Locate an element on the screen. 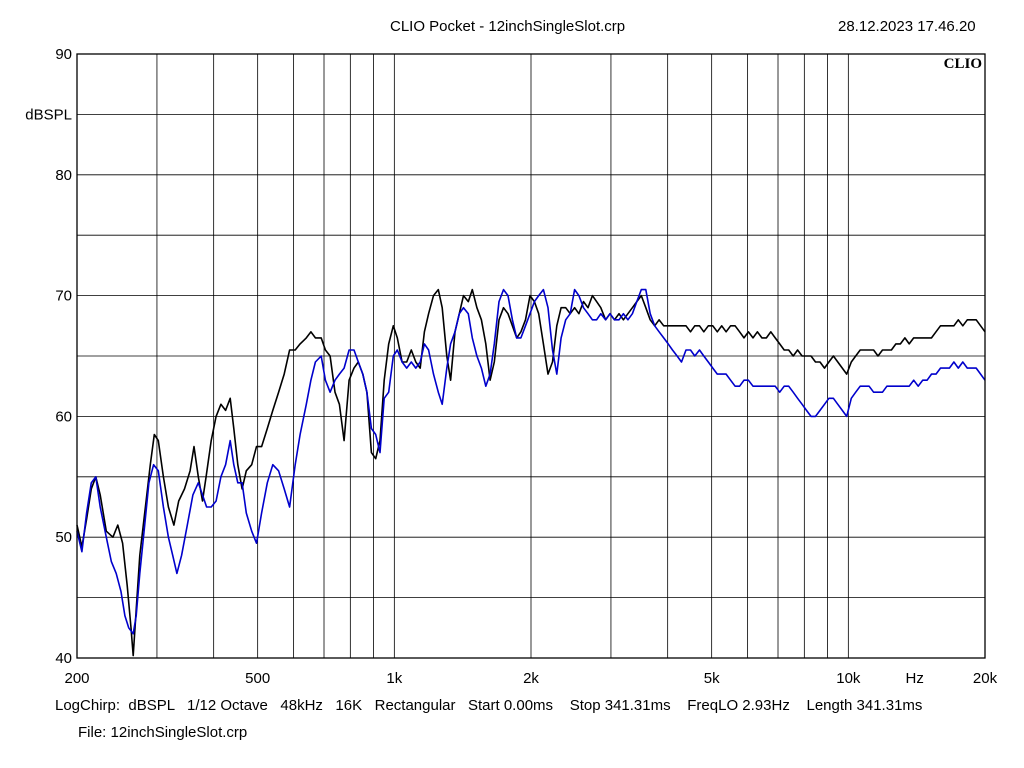 This screenshot has width=1024, height=768. x-tick-label: 1k is located at coordinates (394, 678).